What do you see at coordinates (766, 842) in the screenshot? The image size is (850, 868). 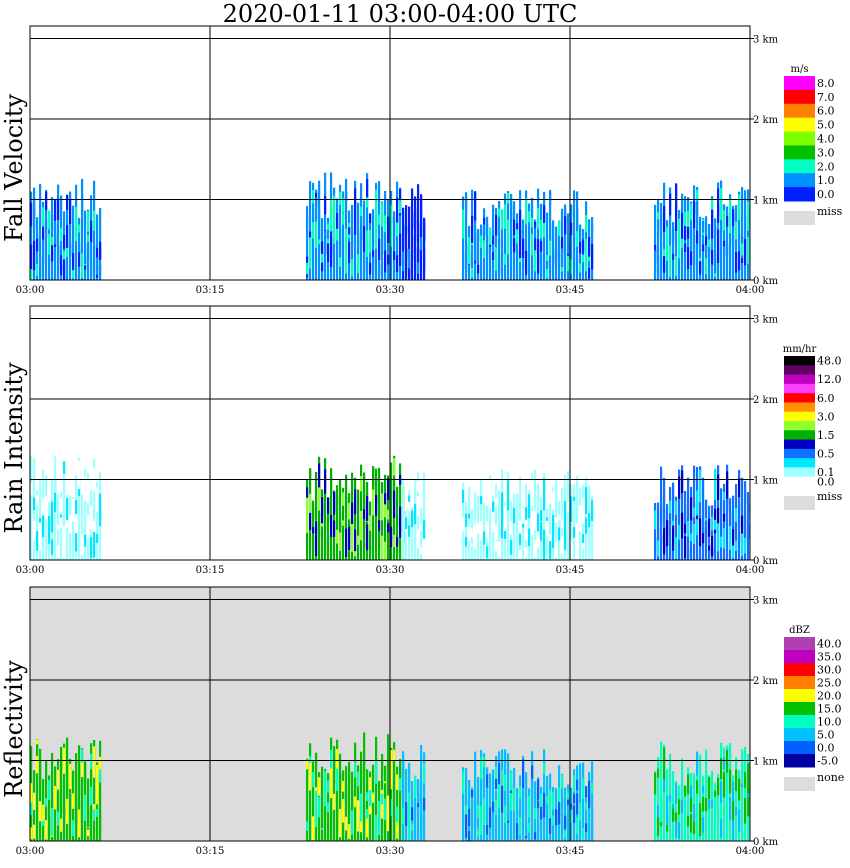 I see `y-tick-label: 0 km` at bounding box center [766, 842].